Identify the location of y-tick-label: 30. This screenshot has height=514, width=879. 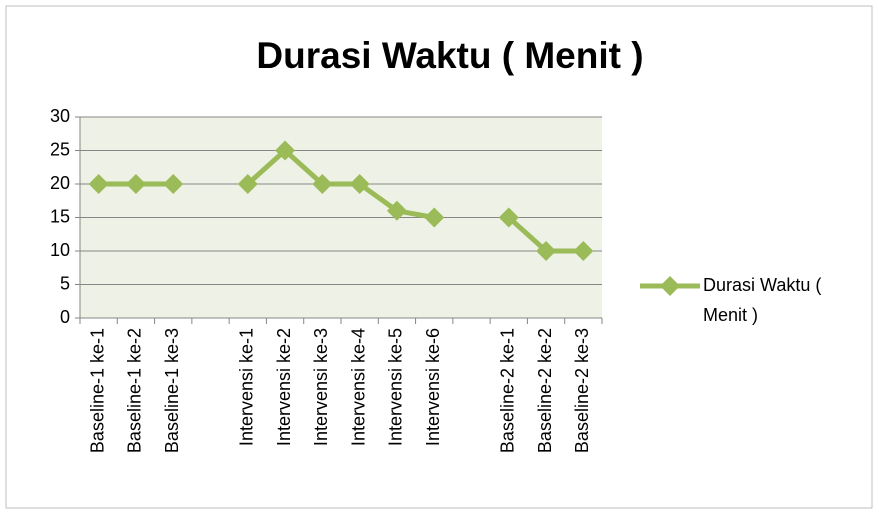
(60, 116).